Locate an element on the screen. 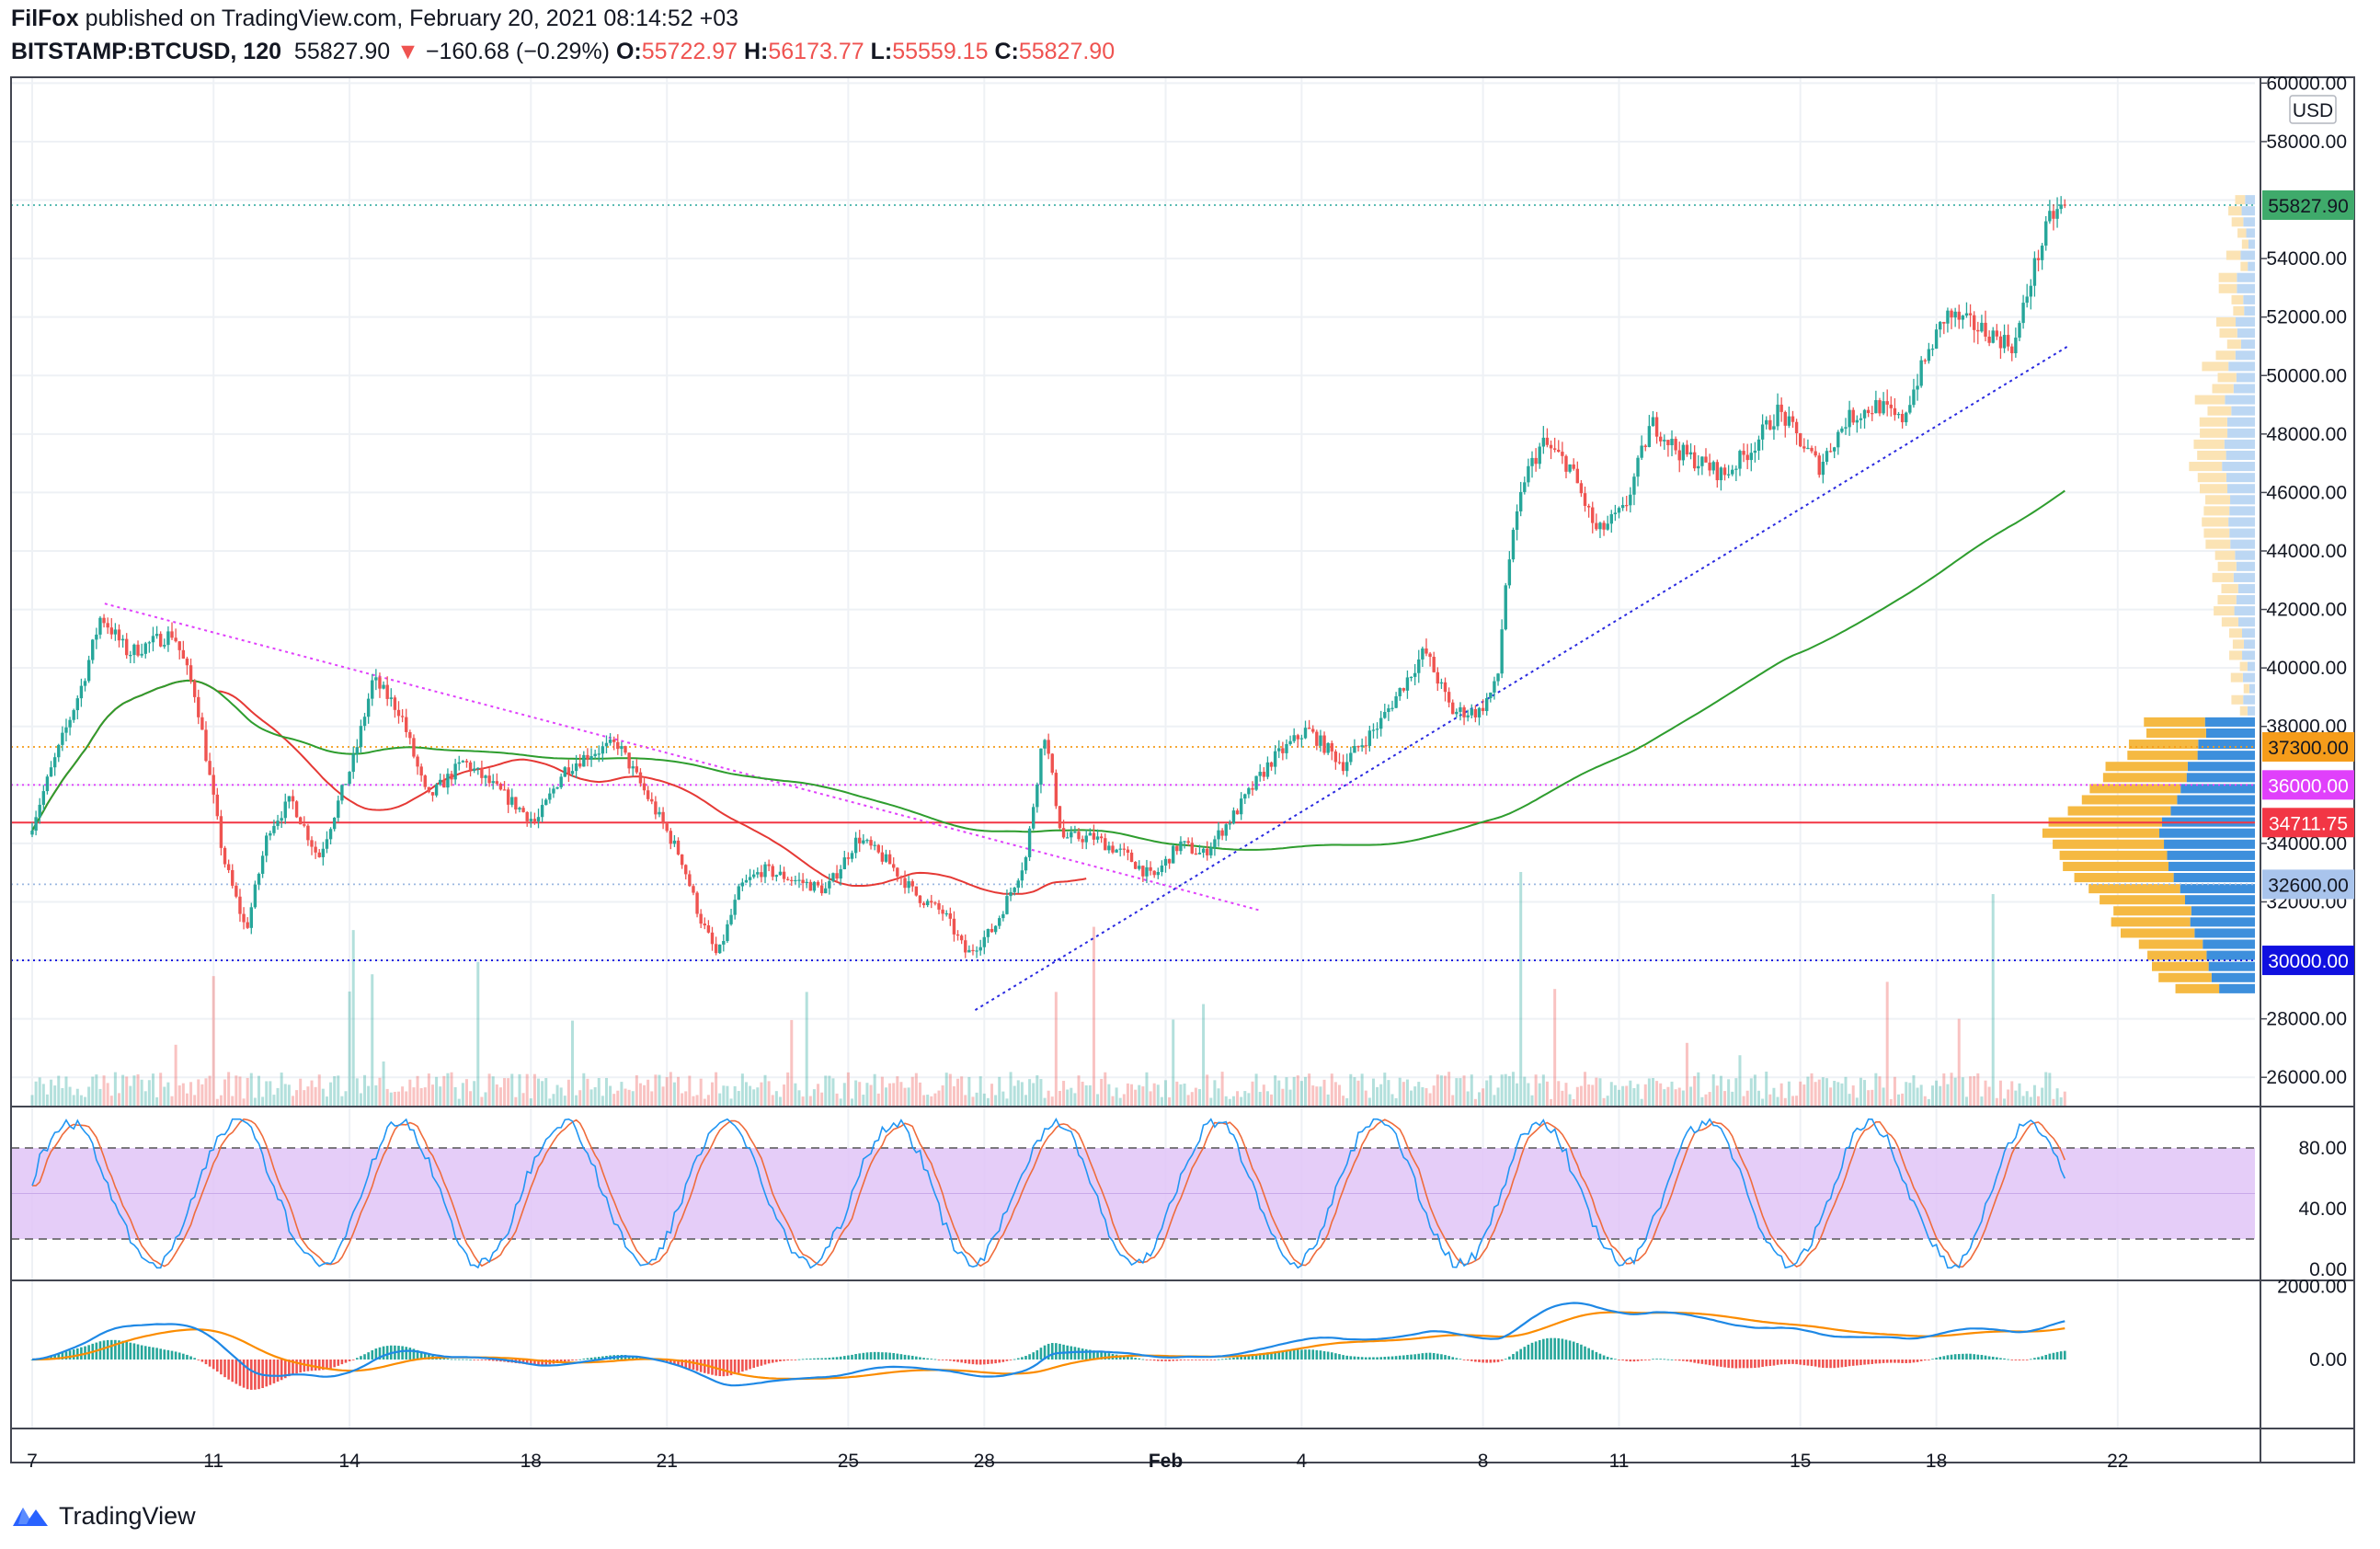  symbol-label: BITSTAMP:BTCUSD, 120 is located at coordinates (146, 52).